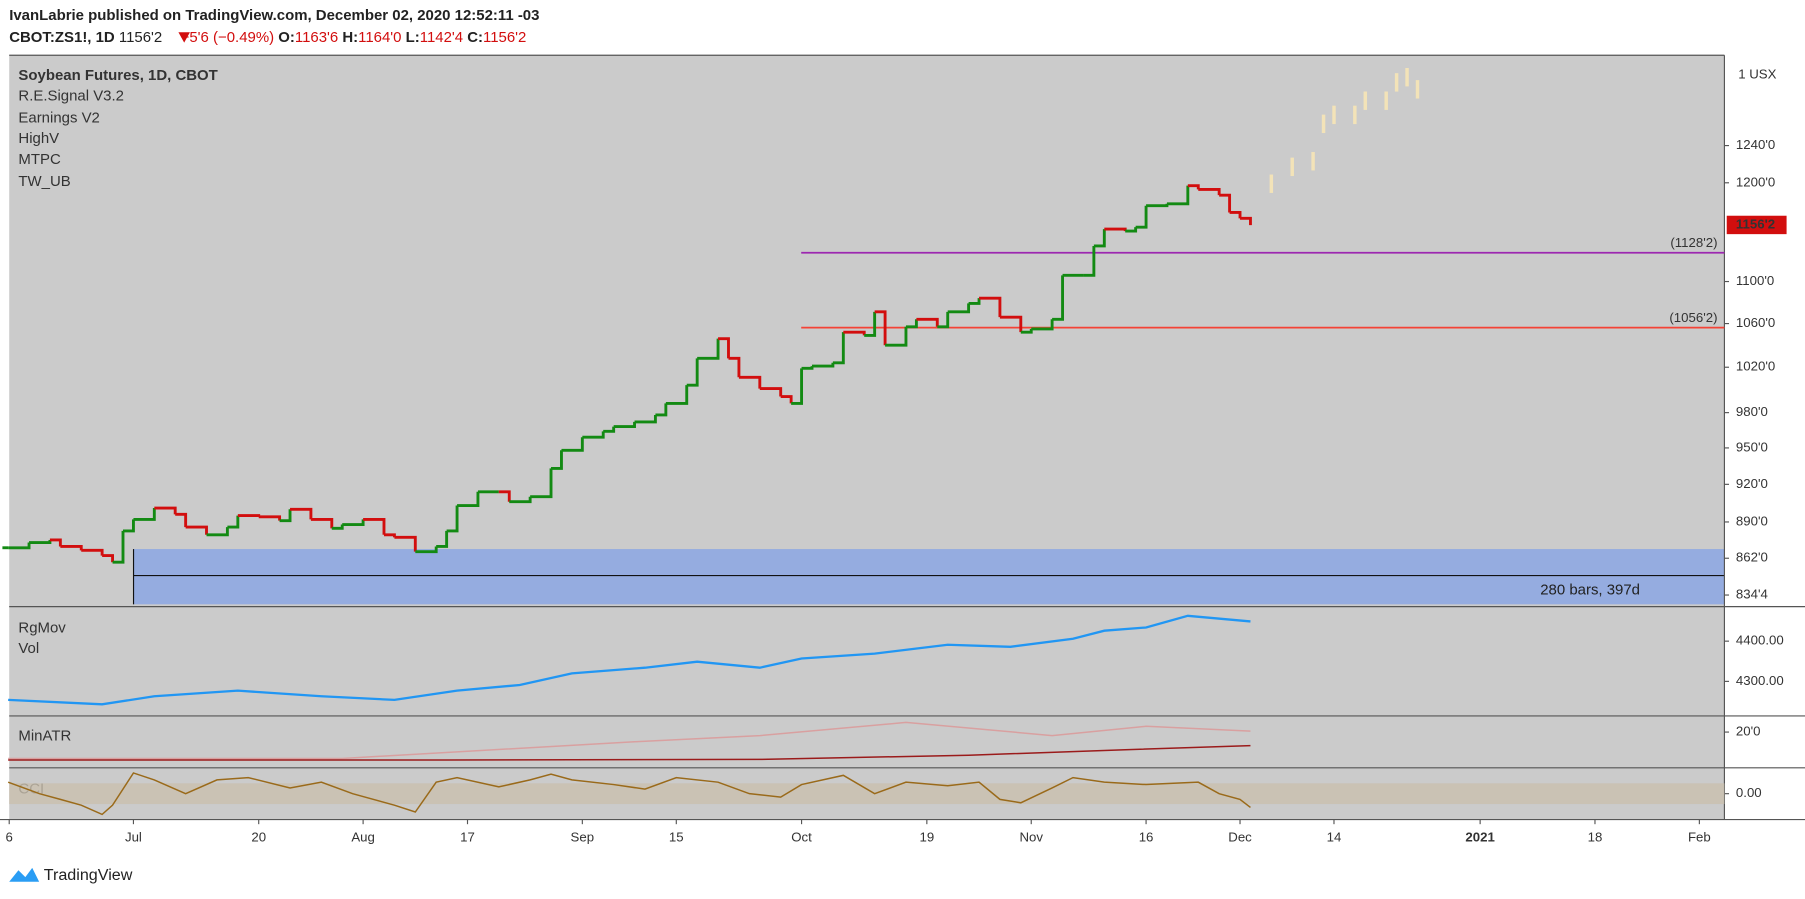  I want to click on logo-icon, so click(24, 874).